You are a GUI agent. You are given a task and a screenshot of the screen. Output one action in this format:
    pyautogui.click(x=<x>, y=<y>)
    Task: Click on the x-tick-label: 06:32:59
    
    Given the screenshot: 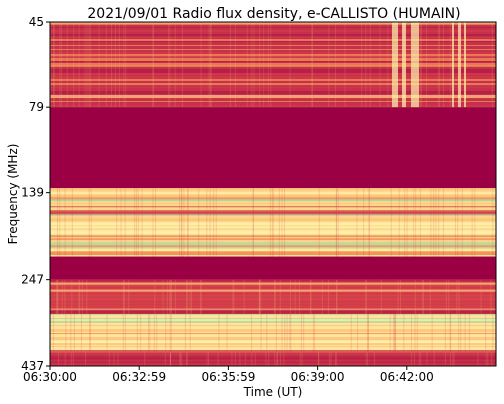 What is the action you would take?
    pyautogui.click(x=139, y=377)
    